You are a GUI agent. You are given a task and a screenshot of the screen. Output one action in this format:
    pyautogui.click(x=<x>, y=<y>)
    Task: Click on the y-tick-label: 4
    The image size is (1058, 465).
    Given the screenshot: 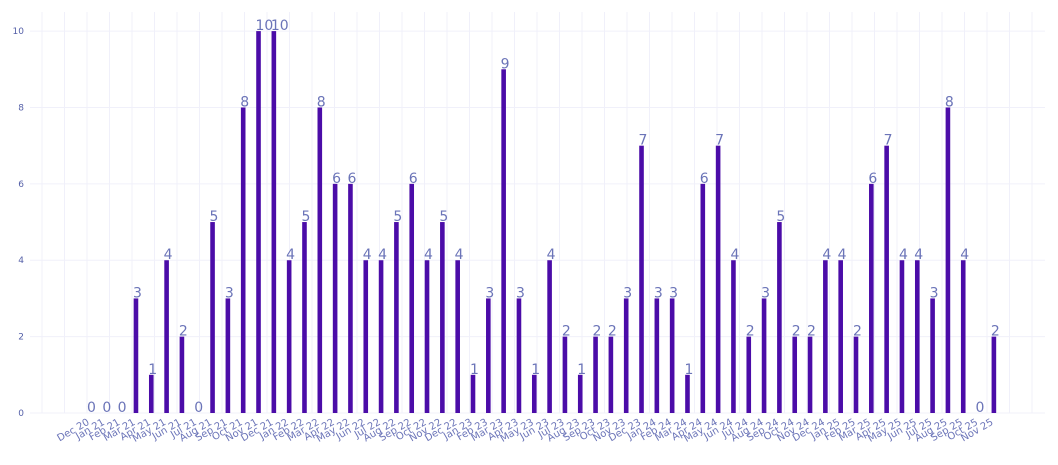 What is the action you would take?
    pyautogui.click(x=21, y=261)
    